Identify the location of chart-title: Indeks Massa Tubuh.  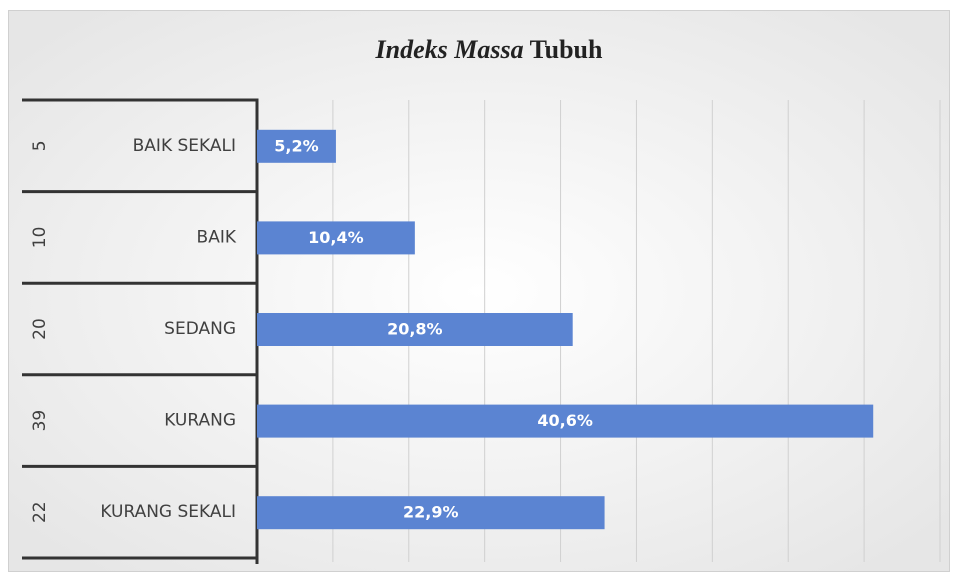
(489, 49).